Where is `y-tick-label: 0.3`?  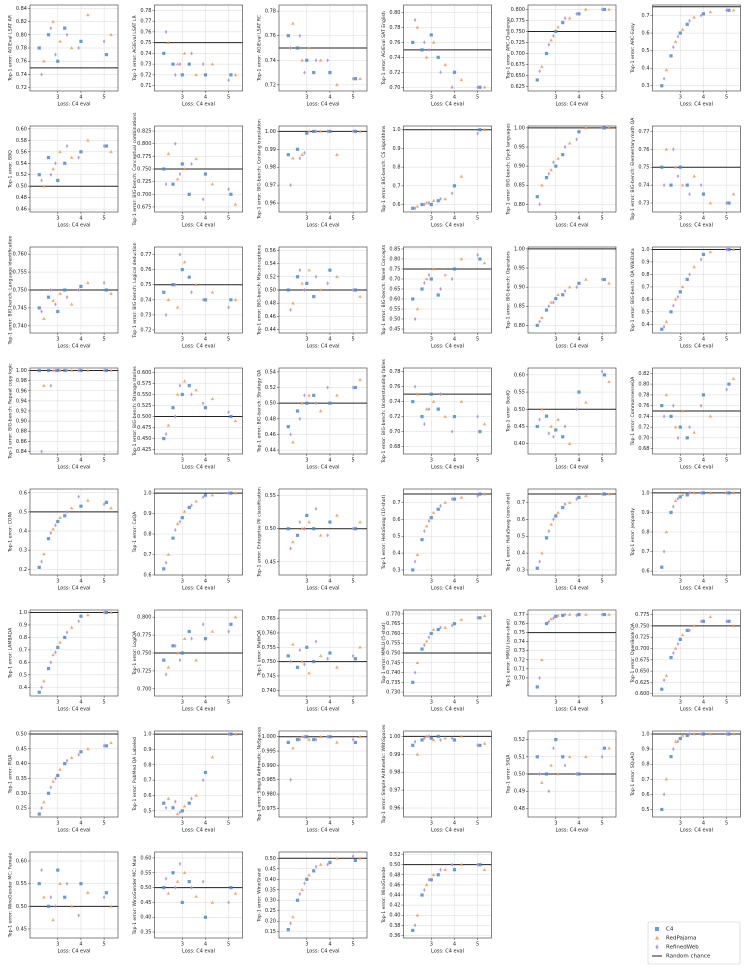 y-tick-label: 0.3 is located at coordinates (23, 551).